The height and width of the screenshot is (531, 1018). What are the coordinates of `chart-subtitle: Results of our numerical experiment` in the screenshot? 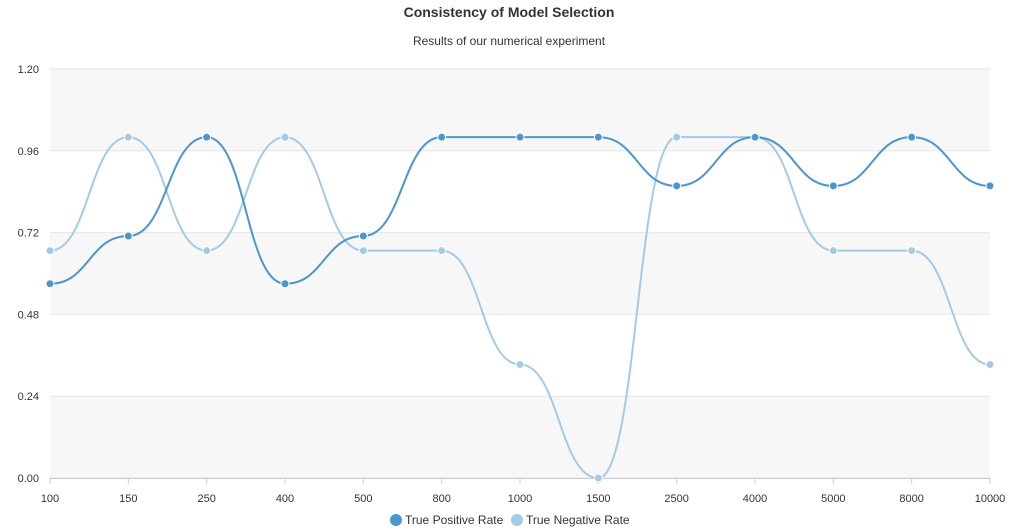 It's located at (509, 41).